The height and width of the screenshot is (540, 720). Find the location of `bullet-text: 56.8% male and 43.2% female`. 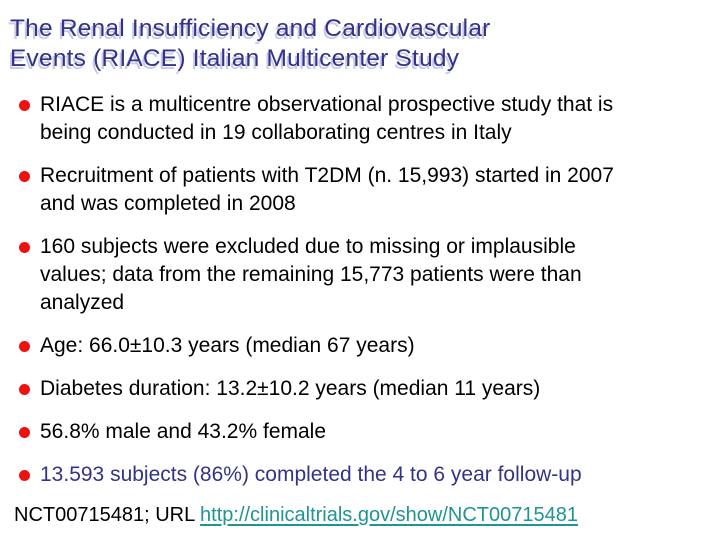

bullet-text: 56.8% male and 43.2% female is located at coordinates (183, 432).